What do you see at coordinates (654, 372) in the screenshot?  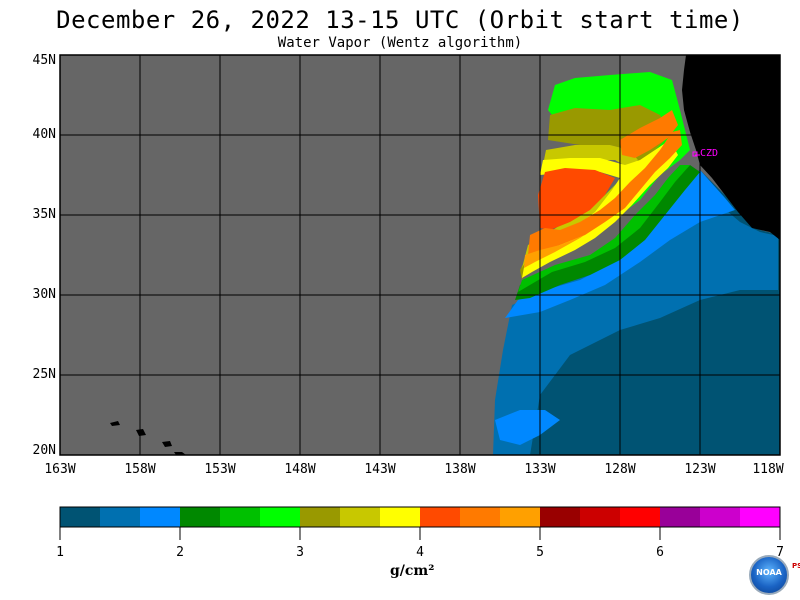 I see `swath-dark-blue-core` at bounding box center [654, 372].